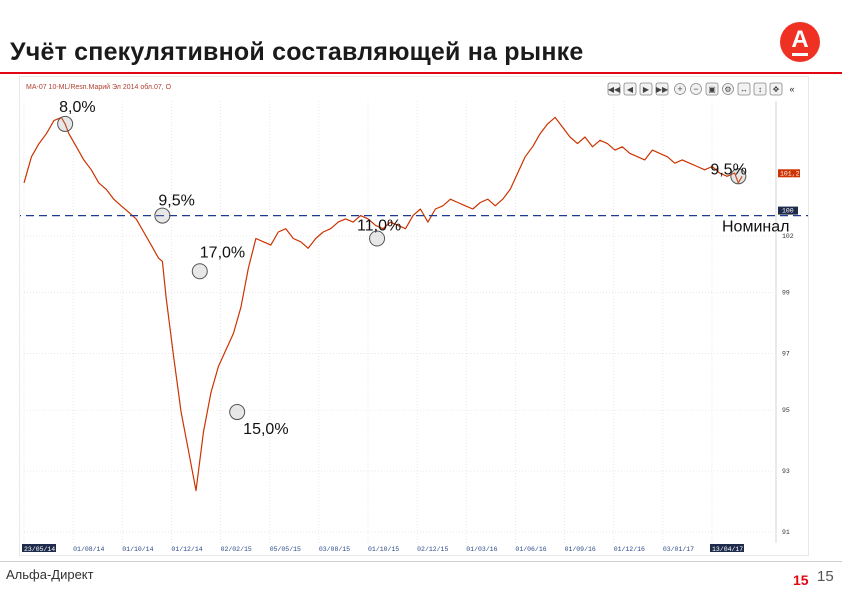  I want to click on alfa-logo-icon: А, so click(800, 42).